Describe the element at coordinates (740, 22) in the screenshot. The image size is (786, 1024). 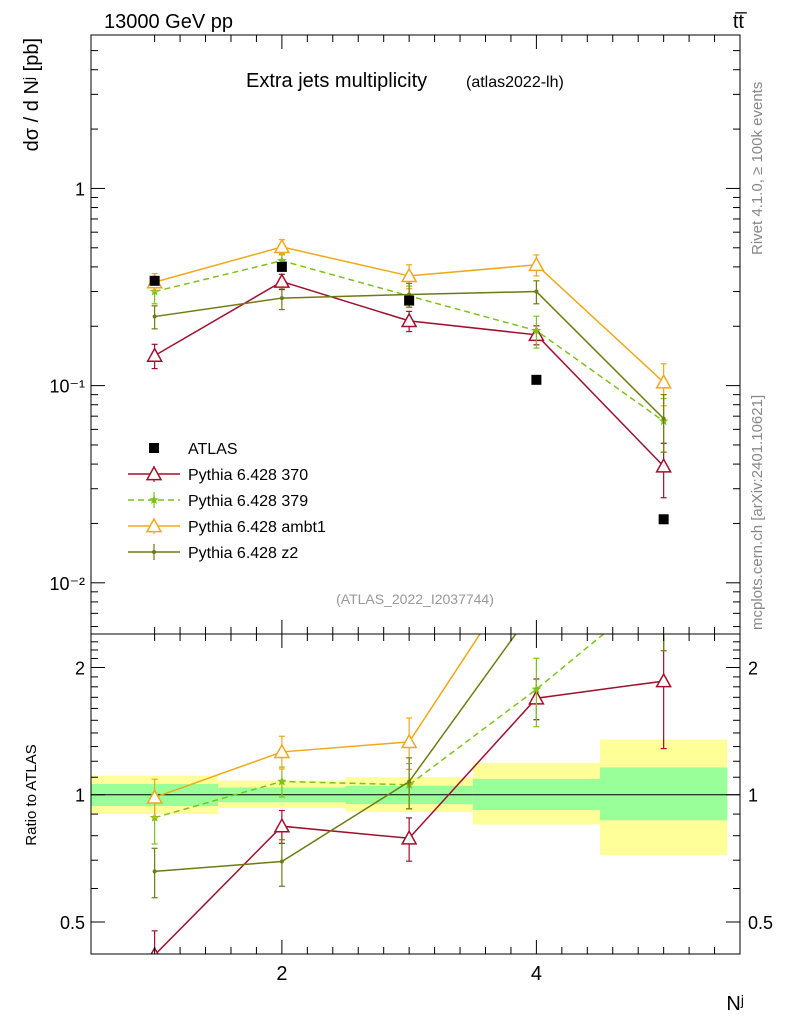
I see `process-label: tt̅` at that location.